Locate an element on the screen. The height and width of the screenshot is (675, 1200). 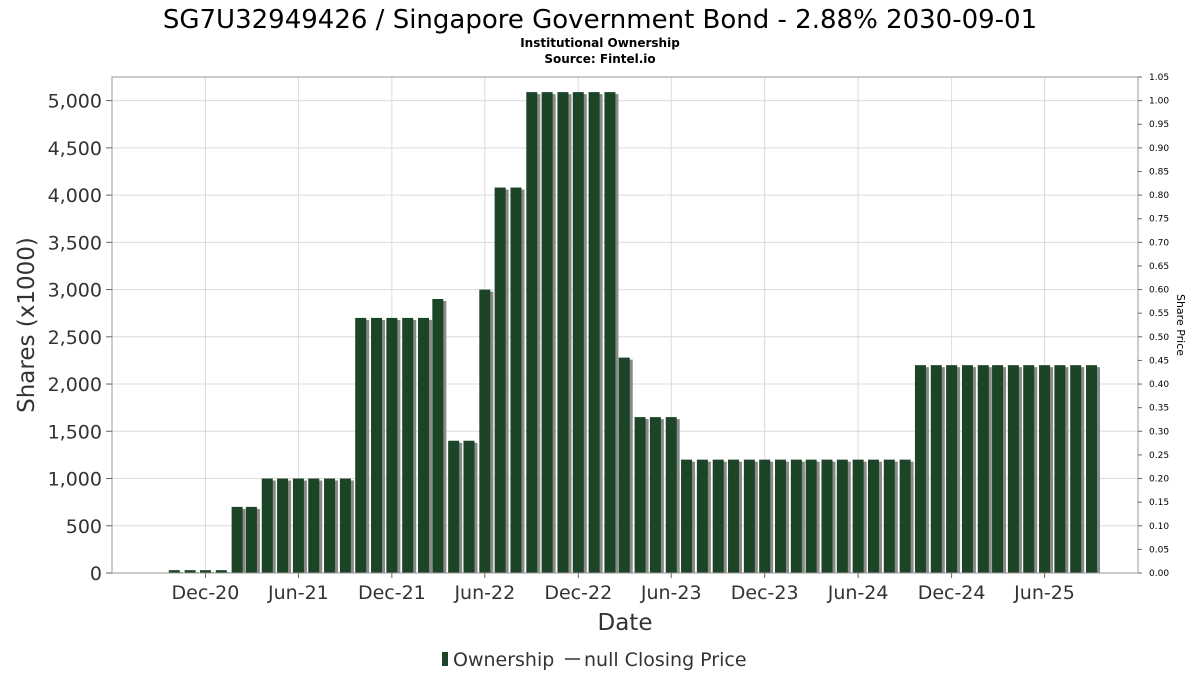
y-tick-label: 2,000 is located at coordinates (75, 385).